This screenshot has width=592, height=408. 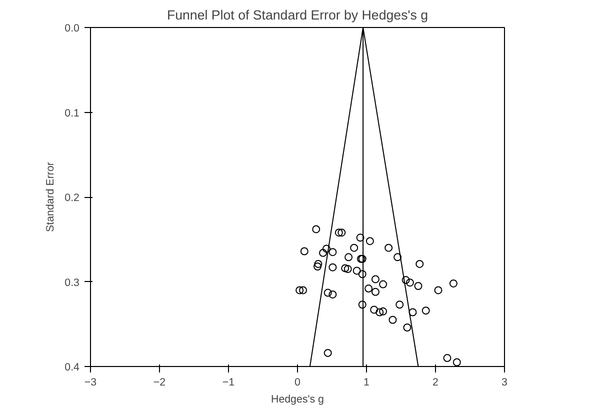 I want to click on x-tick-label: 2, so click(x=435, y=382).